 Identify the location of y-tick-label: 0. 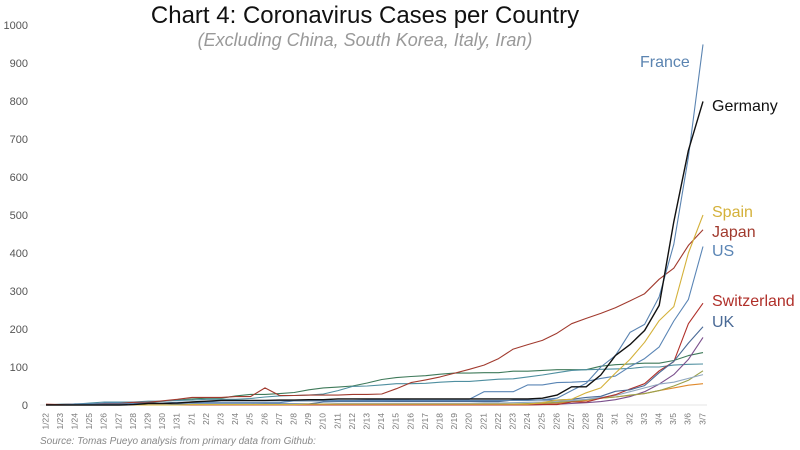
(25, 406).